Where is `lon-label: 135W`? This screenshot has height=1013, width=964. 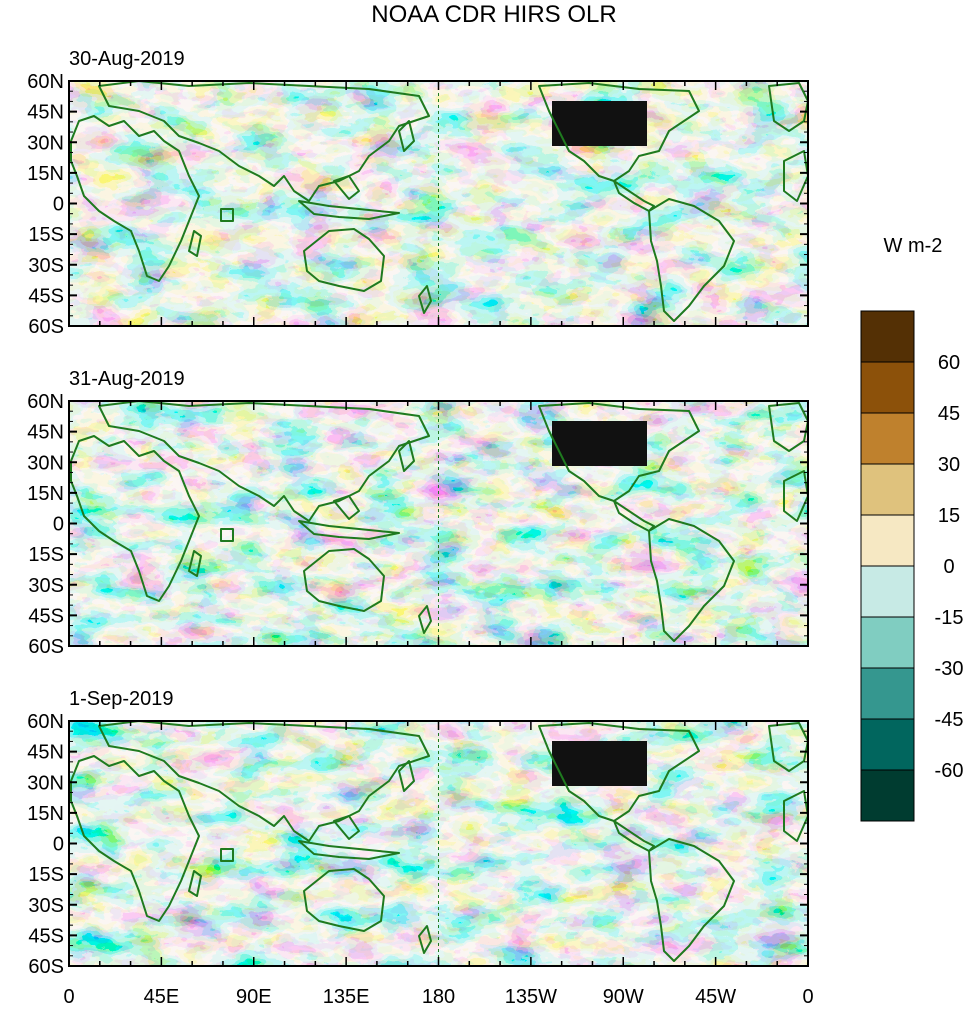 lon-label: 135W is located at coordinates (531, 997).